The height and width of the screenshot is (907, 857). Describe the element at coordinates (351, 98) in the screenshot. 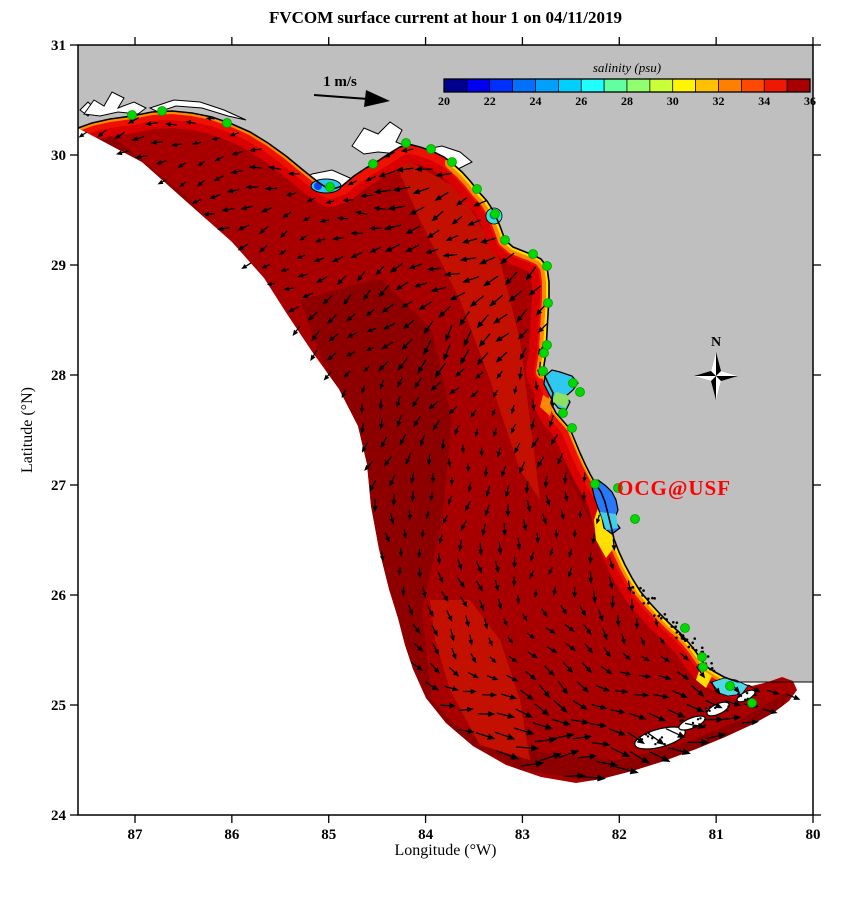

I see `scale-arrow` at that location.